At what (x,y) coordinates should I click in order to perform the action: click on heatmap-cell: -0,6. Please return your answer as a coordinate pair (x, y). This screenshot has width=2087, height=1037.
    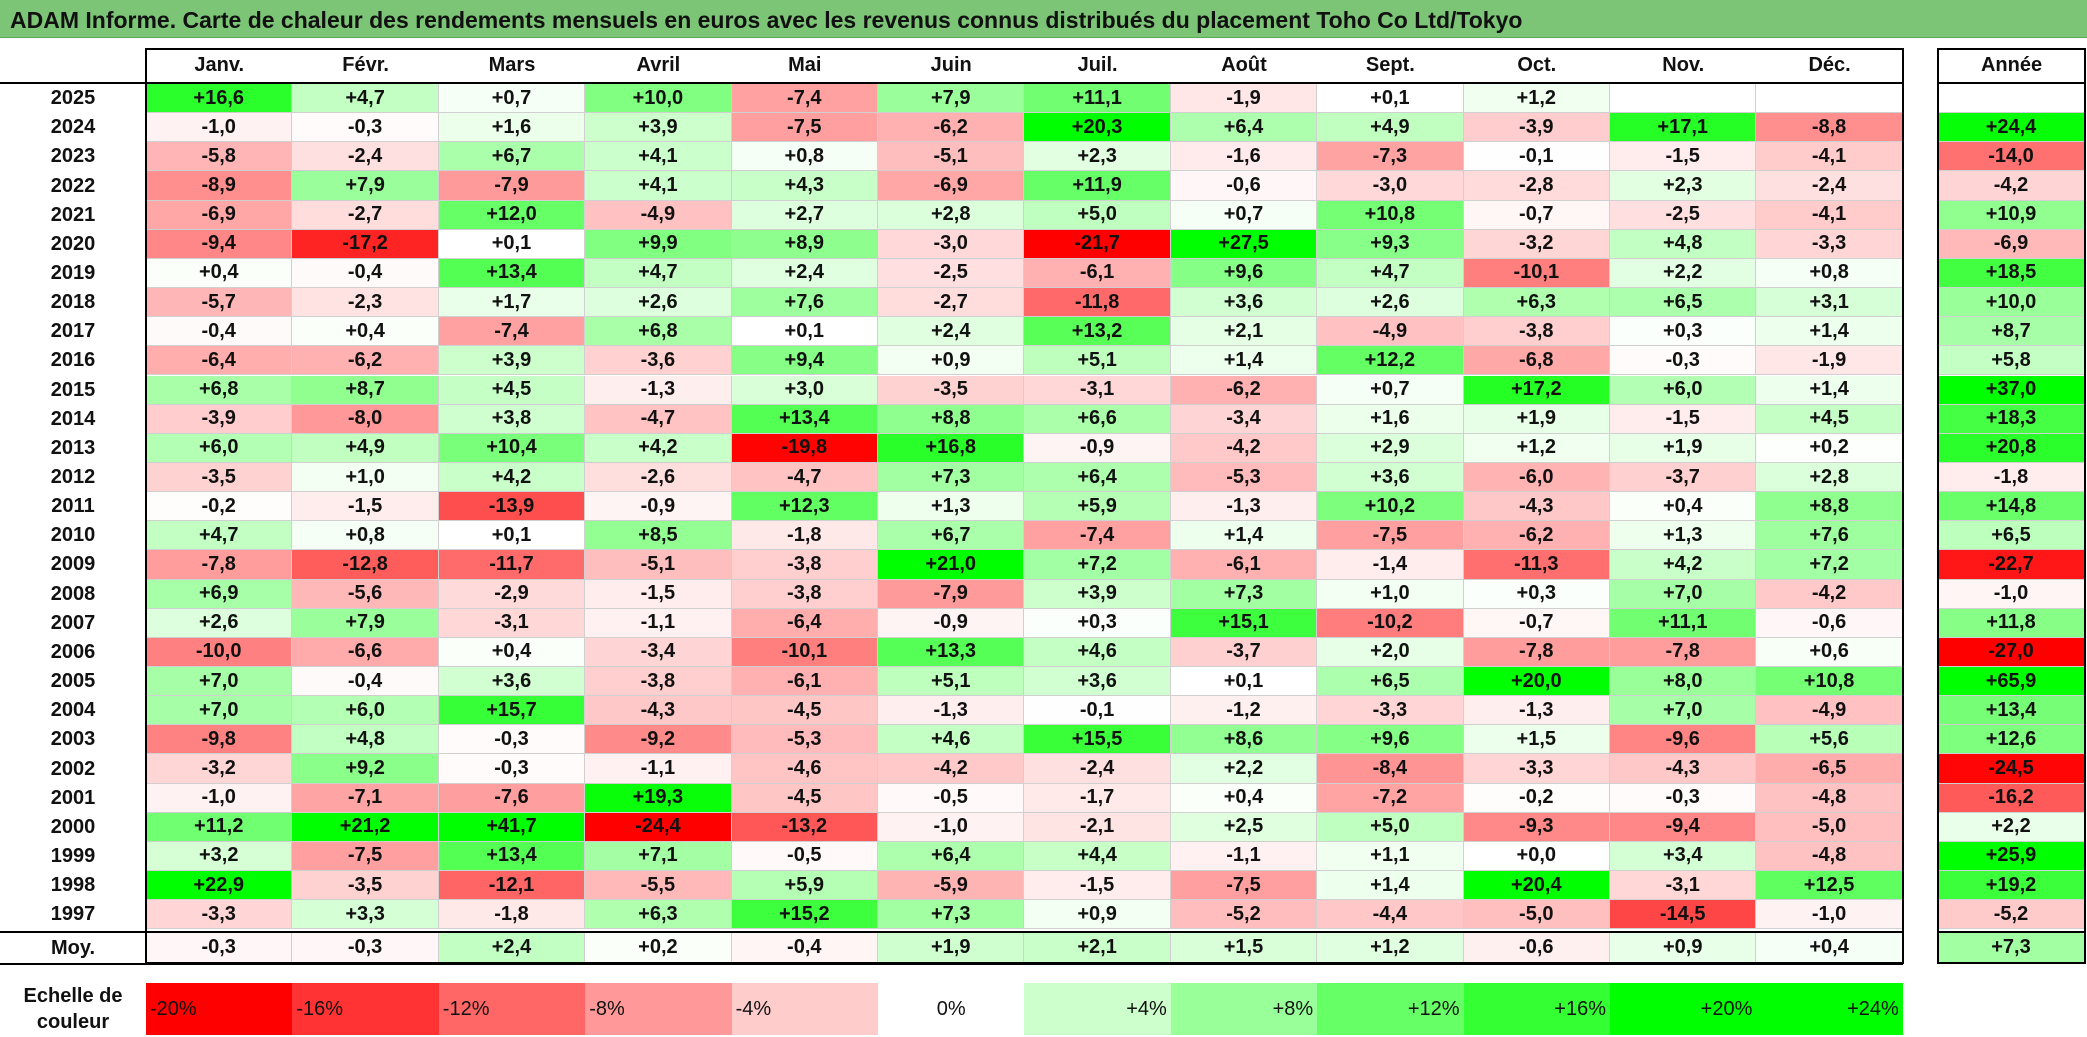
    Looking at the image, I should click on (1244, 186).